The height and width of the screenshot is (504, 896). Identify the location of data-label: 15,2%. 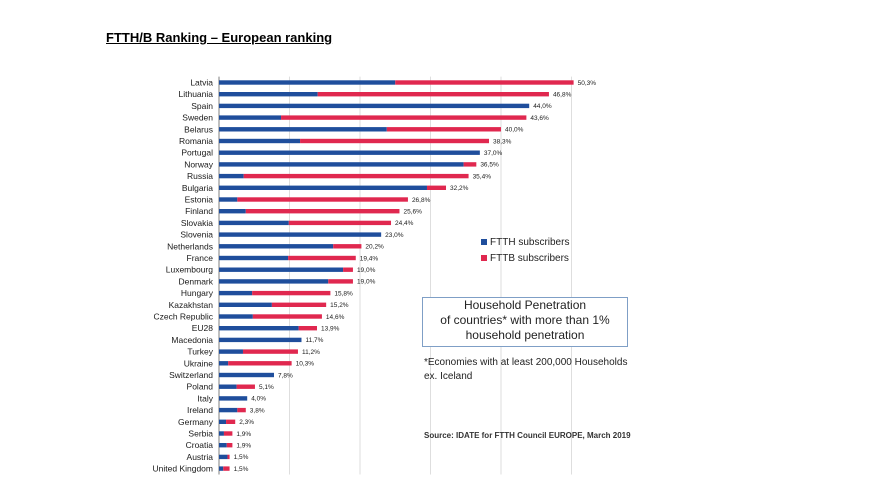
(339, 305).